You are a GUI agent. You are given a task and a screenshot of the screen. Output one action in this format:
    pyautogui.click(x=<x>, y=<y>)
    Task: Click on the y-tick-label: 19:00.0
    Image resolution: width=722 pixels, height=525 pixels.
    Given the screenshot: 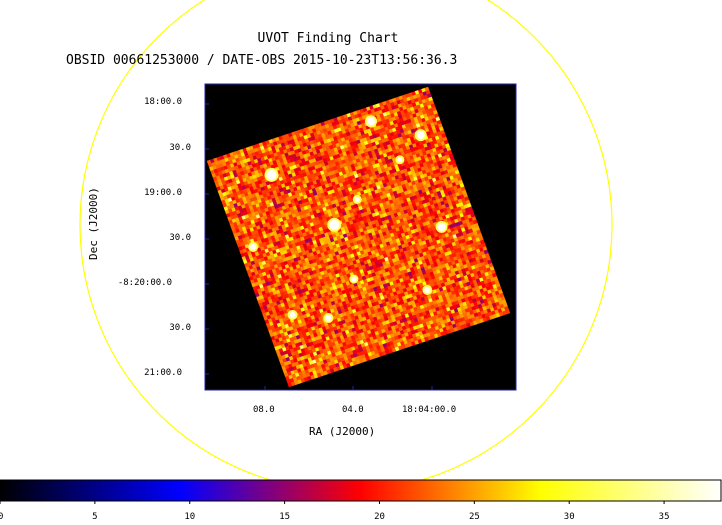 What is the action you would take?
    pyautogui.click(x=163, y=193)
    